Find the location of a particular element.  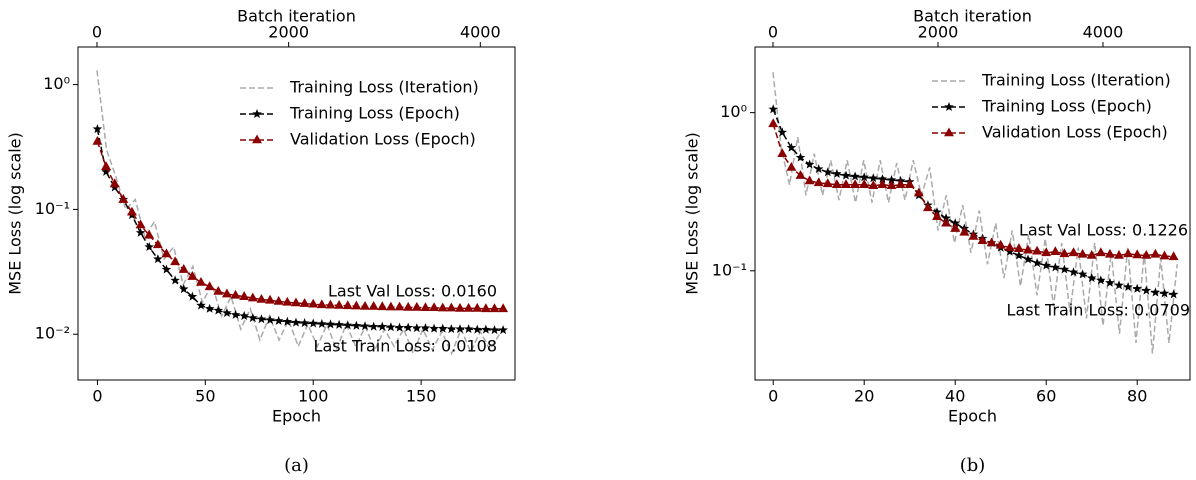

y-tick-label: 10⁻¹ is located at coordinates (729, 269).